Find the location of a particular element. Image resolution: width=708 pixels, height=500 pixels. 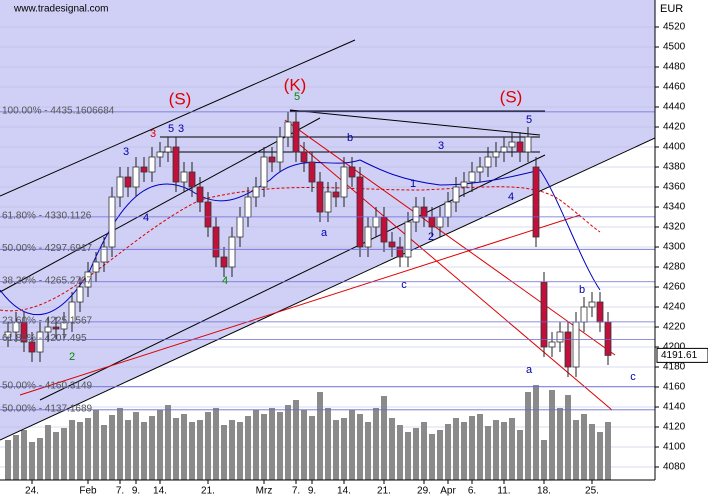

fib-label: 61.80% - 4207.495 is located at coordinates (44, 338).